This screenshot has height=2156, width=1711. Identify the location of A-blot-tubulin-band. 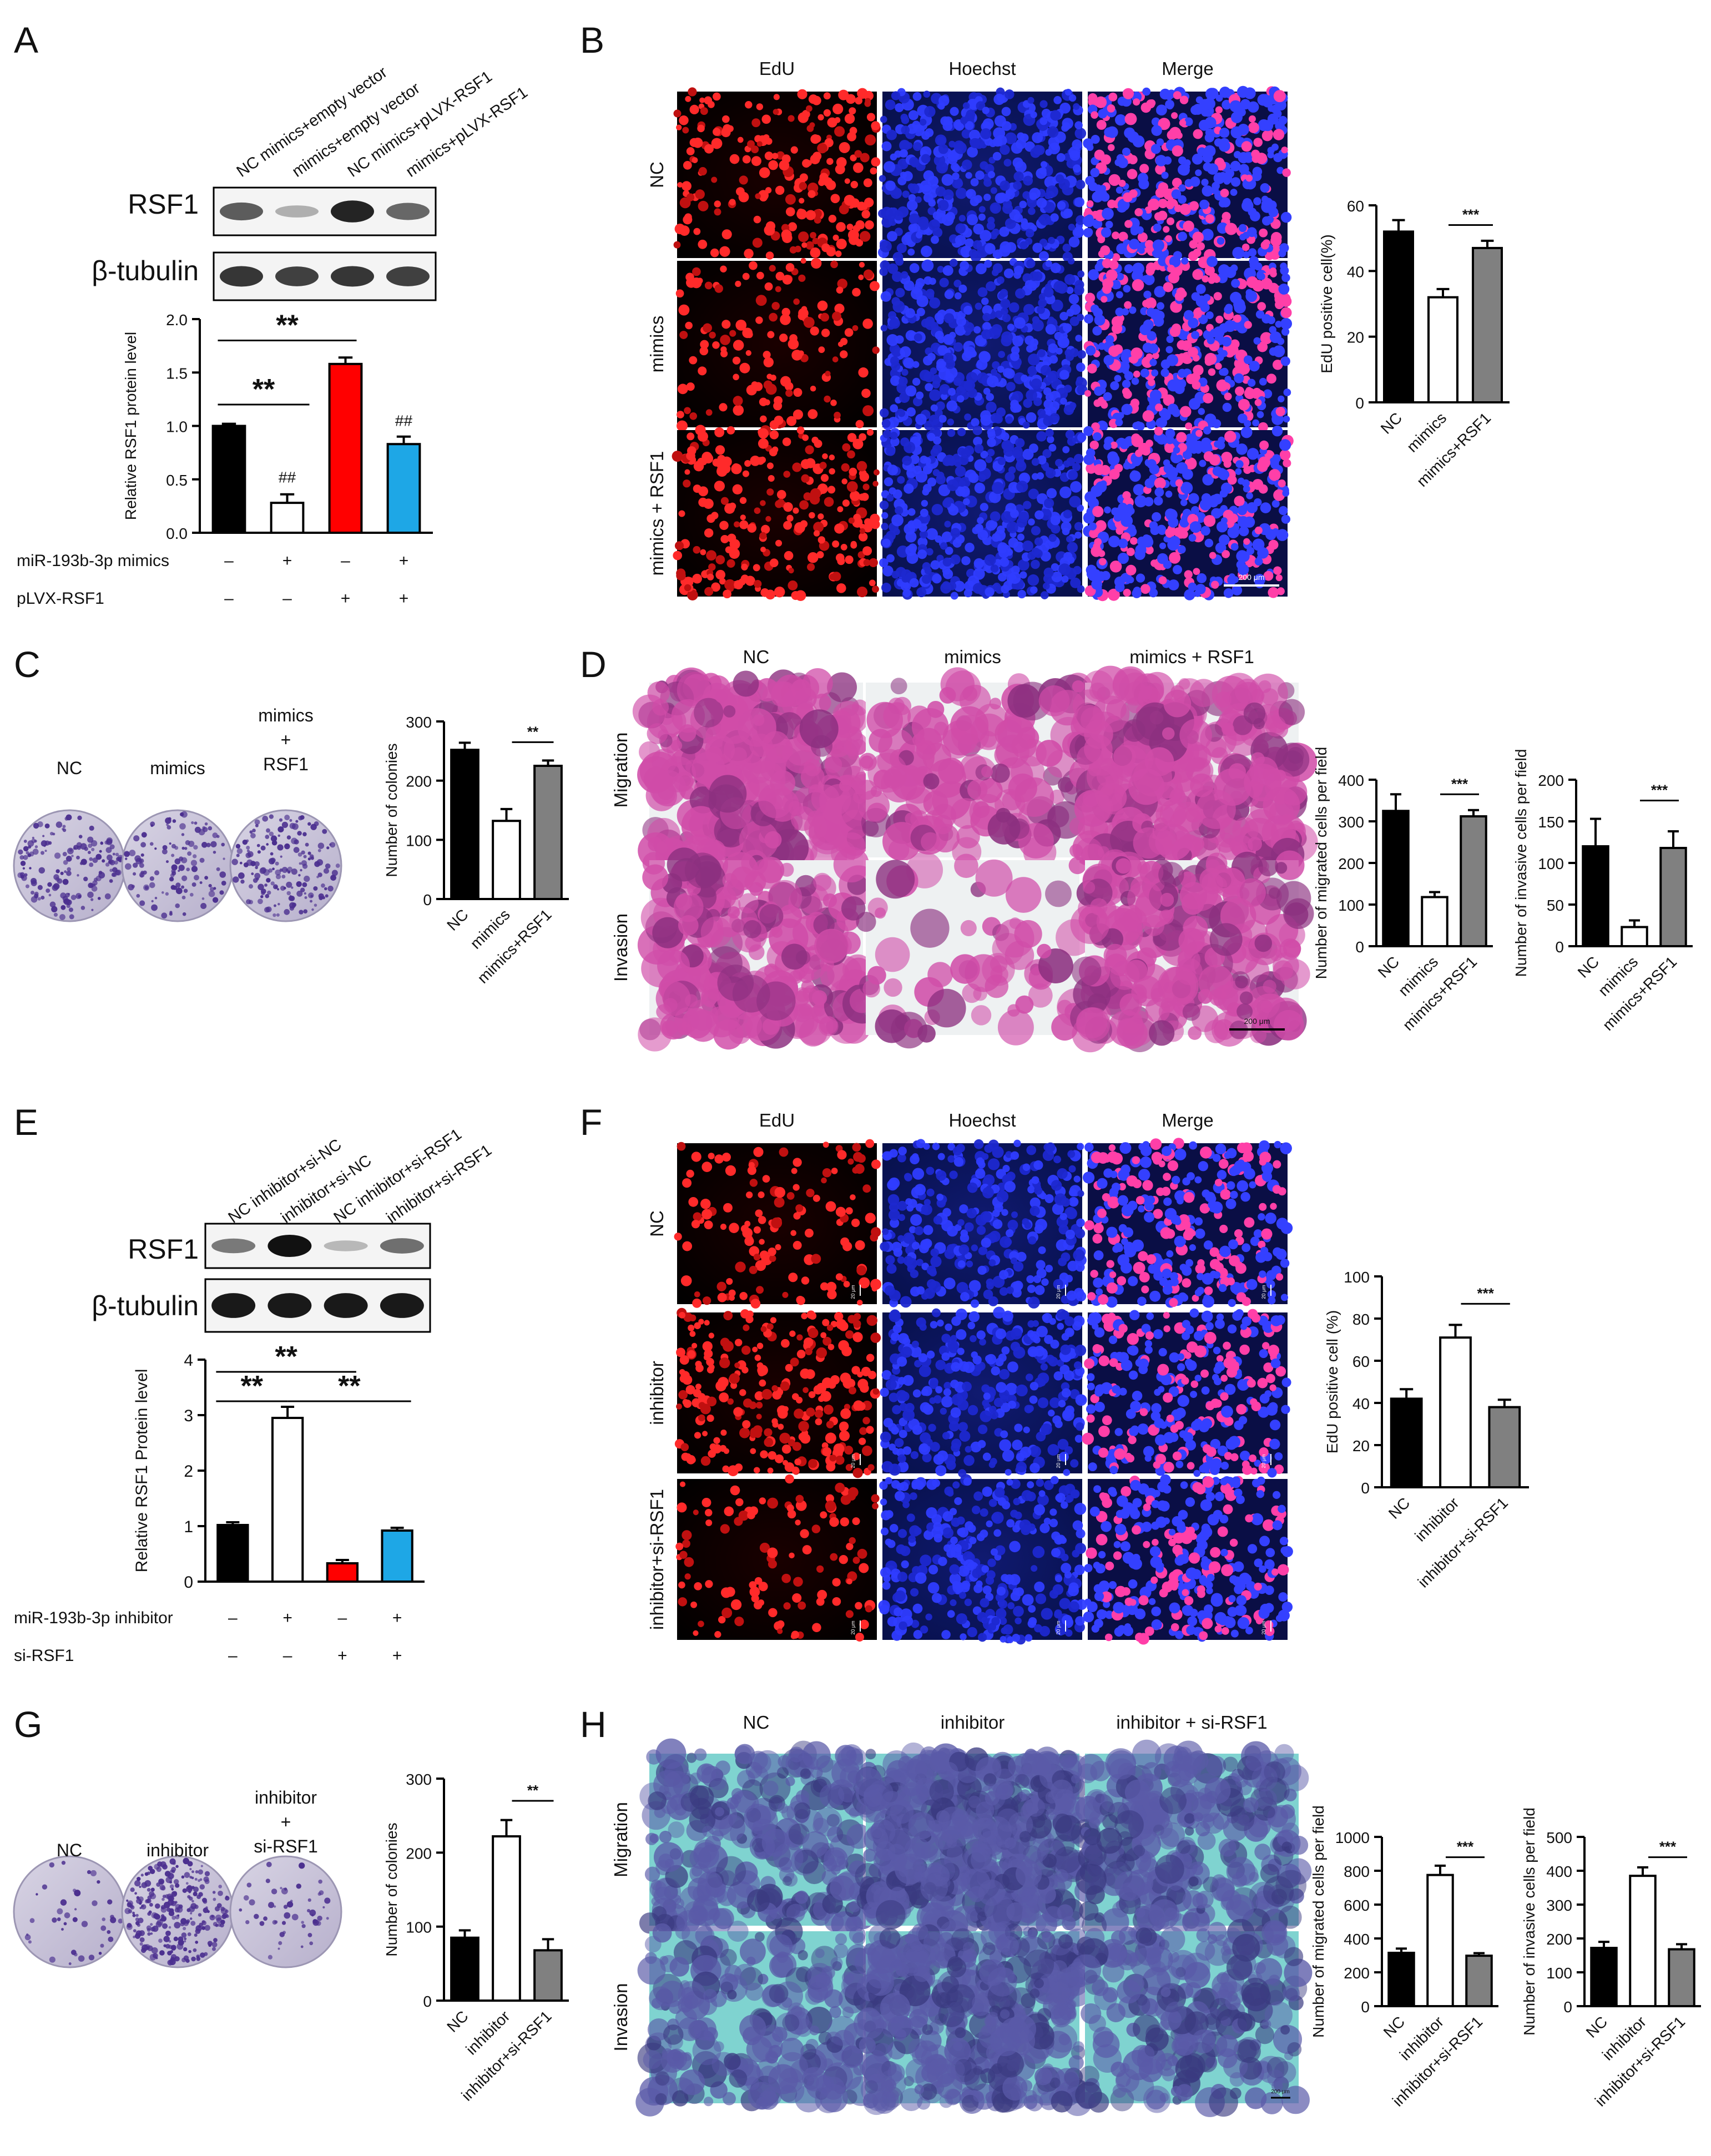
(352, 276).